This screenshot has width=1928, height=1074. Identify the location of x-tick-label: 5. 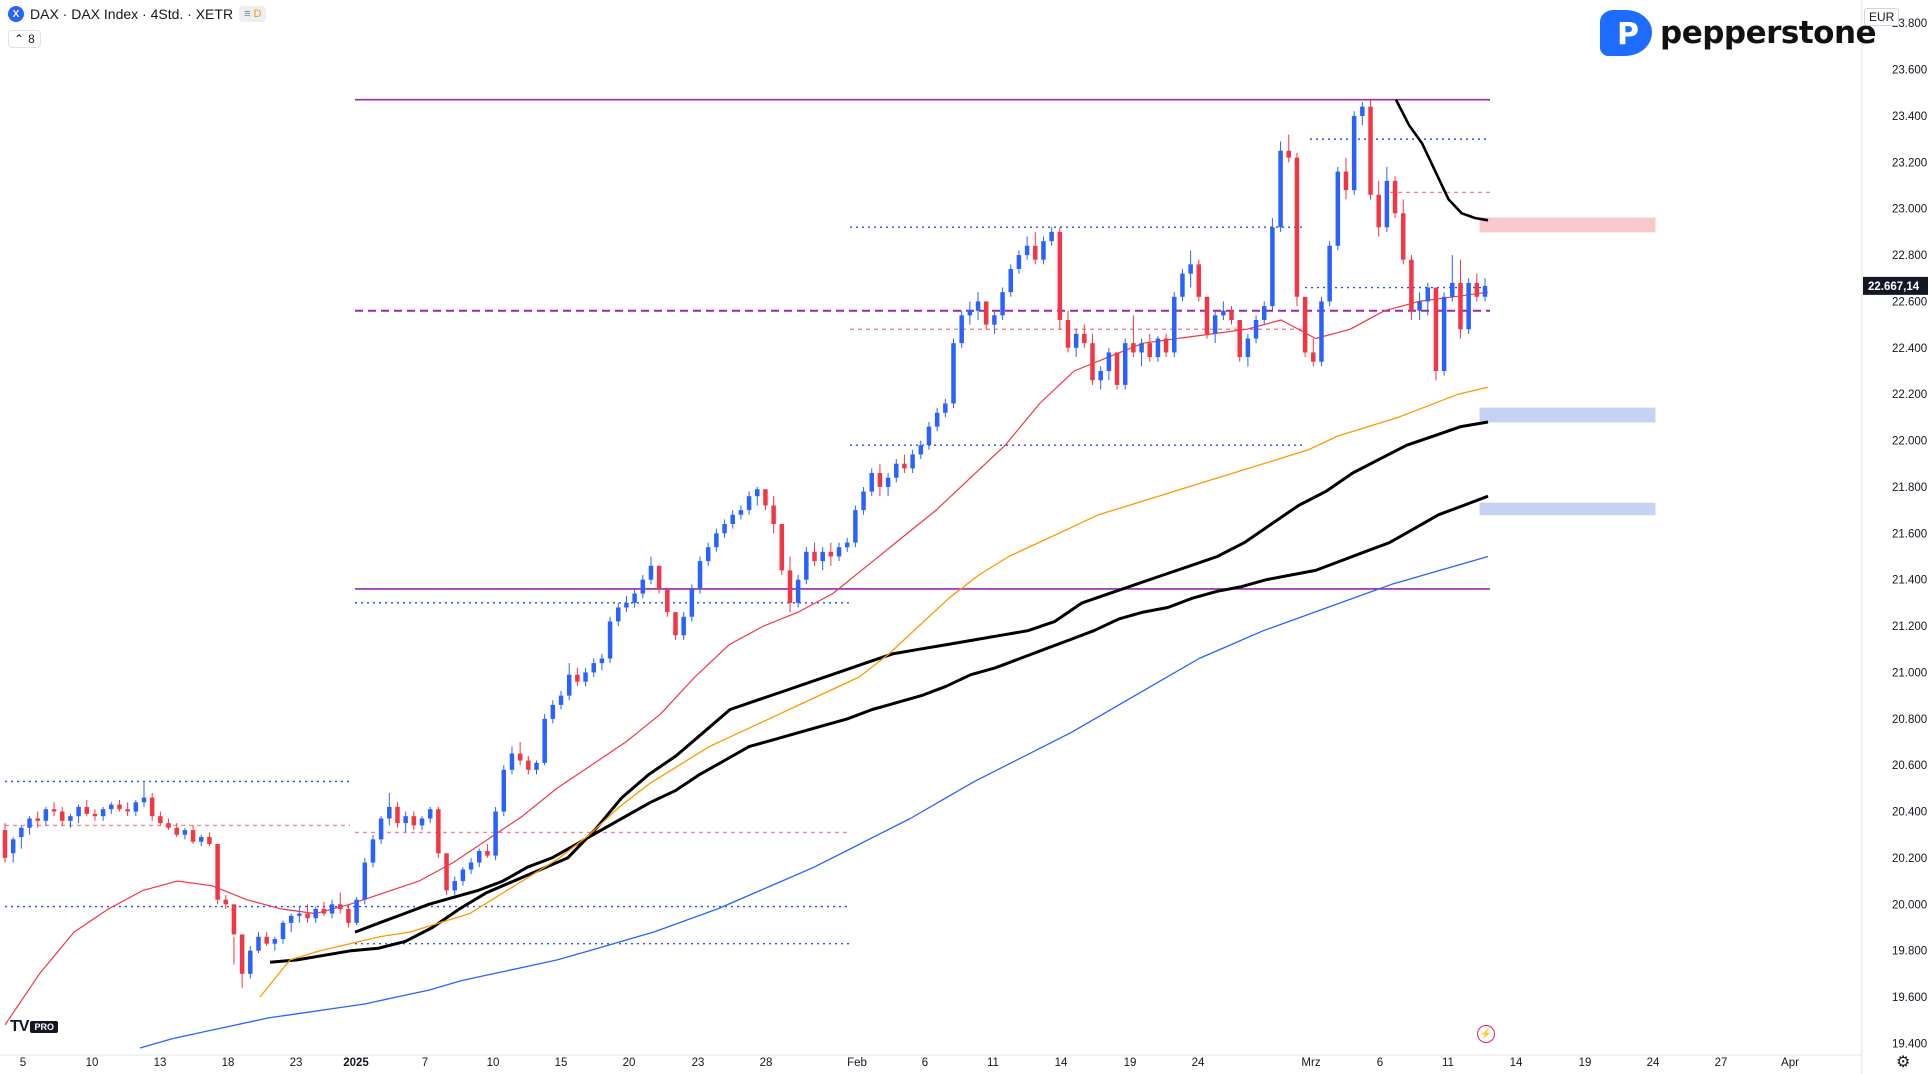
(23, 1063).